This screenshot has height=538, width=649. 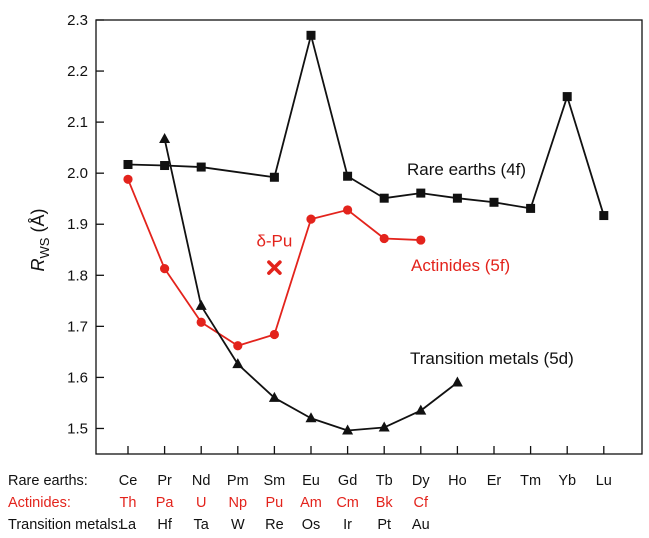 What do you see at coordinates (39, 503) in the screenshot?
I see `row-label: Actinides:` at bounding box center [39, 503].